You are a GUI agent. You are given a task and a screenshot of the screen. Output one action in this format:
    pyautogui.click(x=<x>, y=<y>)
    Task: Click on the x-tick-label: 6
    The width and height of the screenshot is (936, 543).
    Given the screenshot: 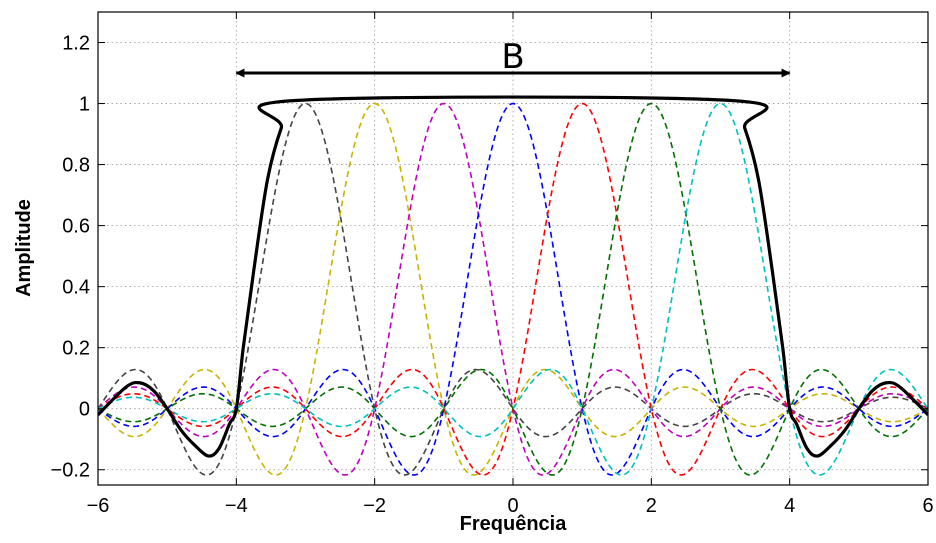 What is the action you would take?
    pyautogui.click(x=927, y=506)
    